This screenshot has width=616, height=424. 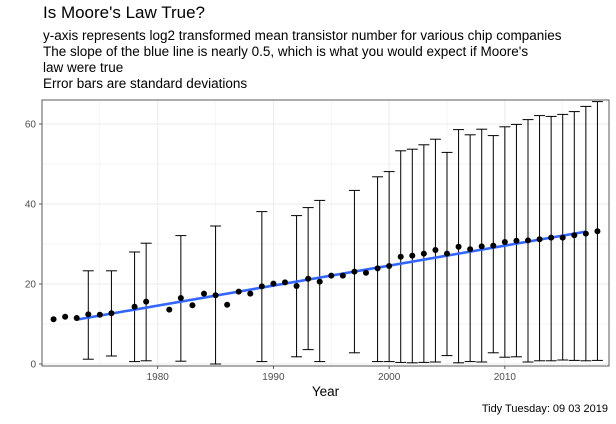 I want to click on y-tick-label: 40, so click(x=31, y=205).